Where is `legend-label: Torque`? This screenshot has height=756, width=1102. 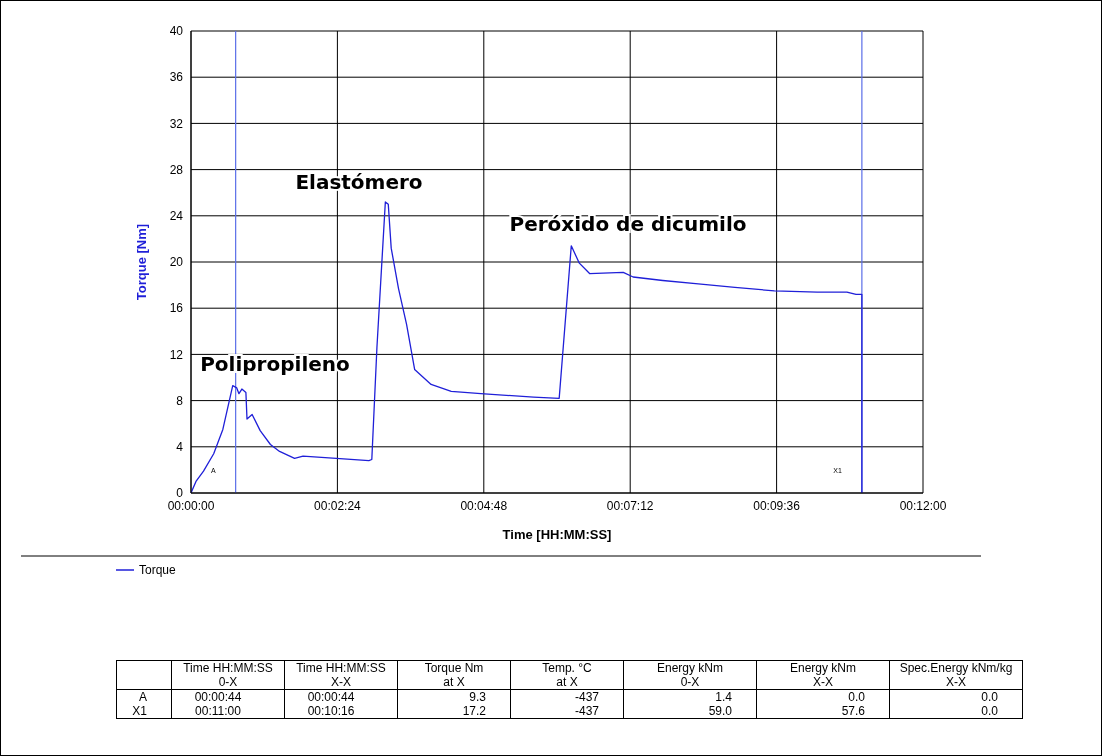
legend-label: Torque is located at coordinates (157, 570).